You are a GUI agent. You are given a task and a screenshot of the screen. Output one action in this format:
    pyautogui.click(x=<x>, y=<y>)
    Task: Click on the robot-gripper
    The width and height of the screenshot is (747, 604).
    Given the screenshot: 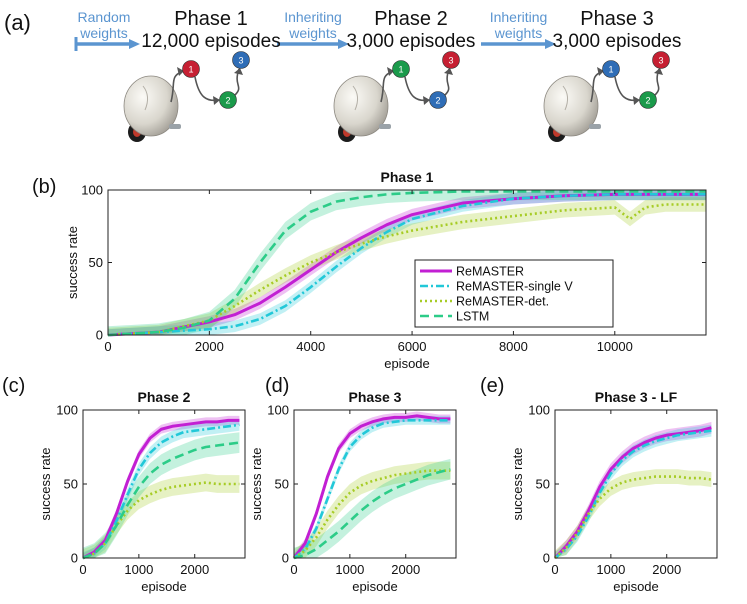 What is the action you would take?
    pyautogui.click(x=175, y=126)
    